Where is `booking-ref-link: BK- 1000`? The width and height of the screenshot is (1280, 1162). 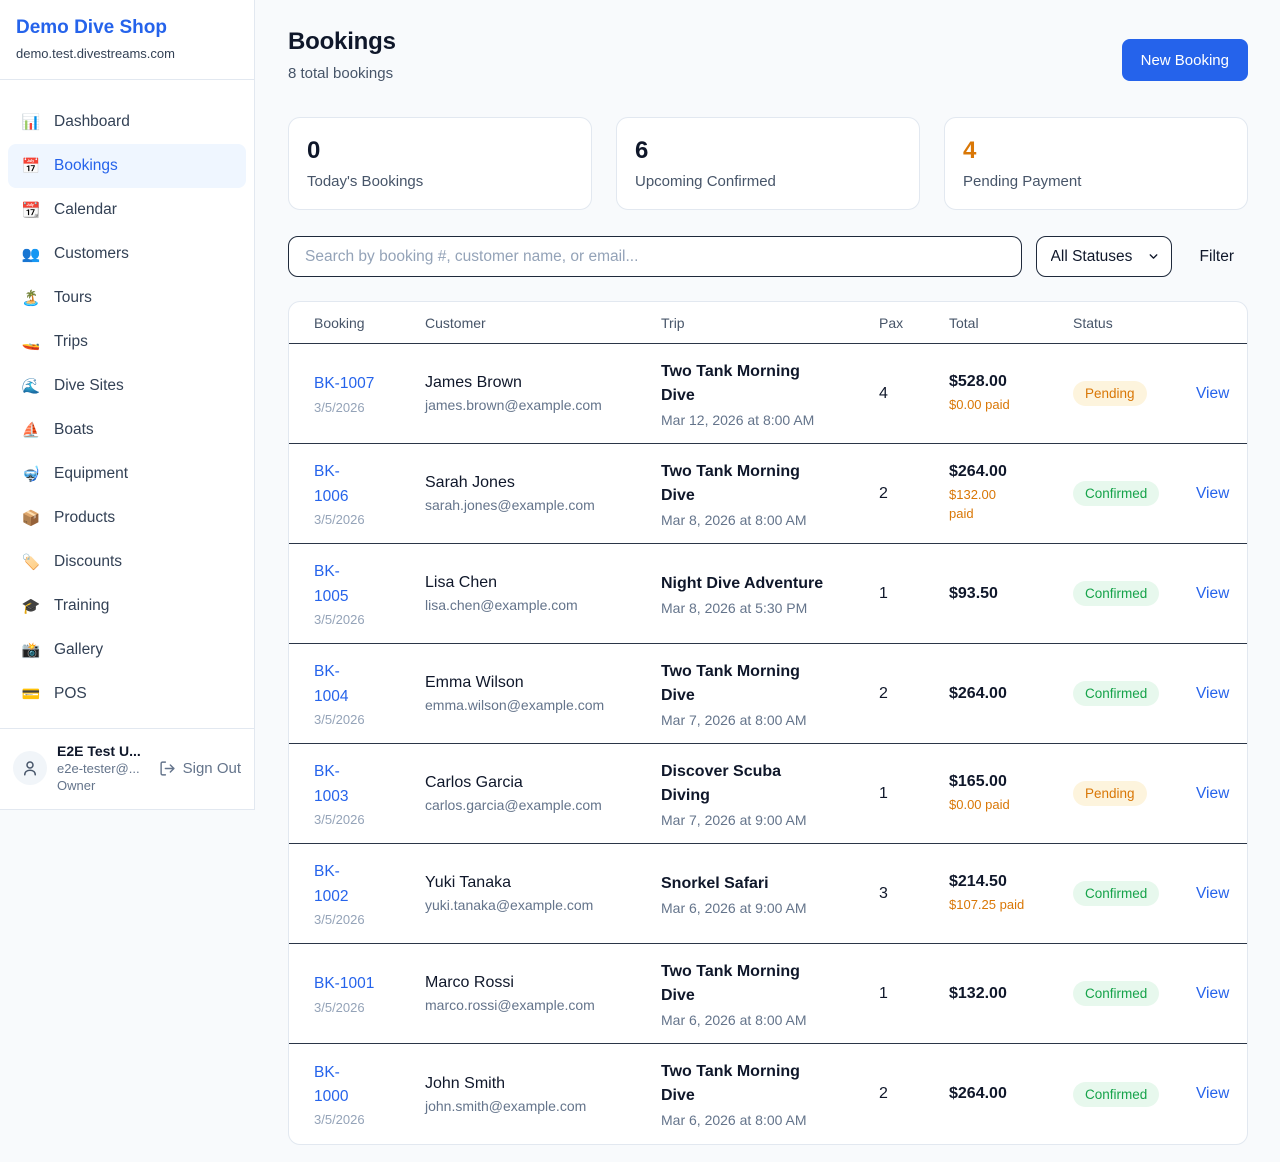
booking-ref-link: BK- 1000 is located at coordinates (331, 1084).